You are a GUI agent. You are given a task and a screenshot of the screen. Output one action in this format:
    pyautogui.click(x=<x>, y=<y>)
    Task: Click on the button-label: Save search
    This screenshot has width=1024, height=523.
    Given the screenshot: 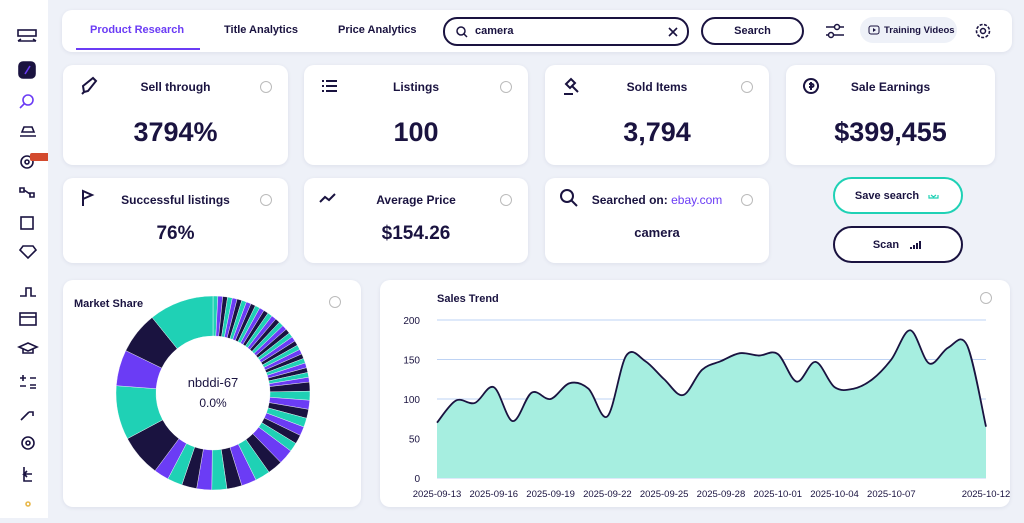 What is the action you would take?
    pyautogui.click(x=887, y=195)
    